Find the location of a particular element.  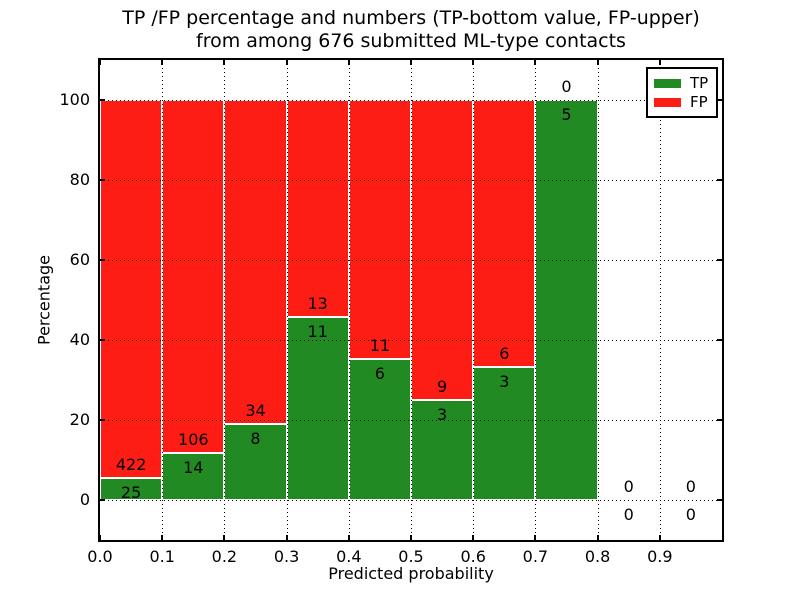

fp-count-label: 422 is located at coordinates (131, 464).